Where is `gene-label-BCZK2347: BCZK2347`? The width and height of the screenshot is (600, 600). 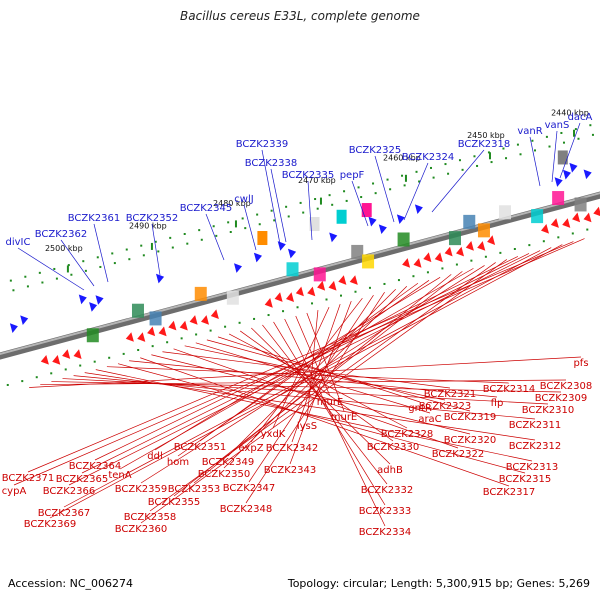 gene-label-BCZK2347: BCZK2347 is located at coordinates (249, 488).